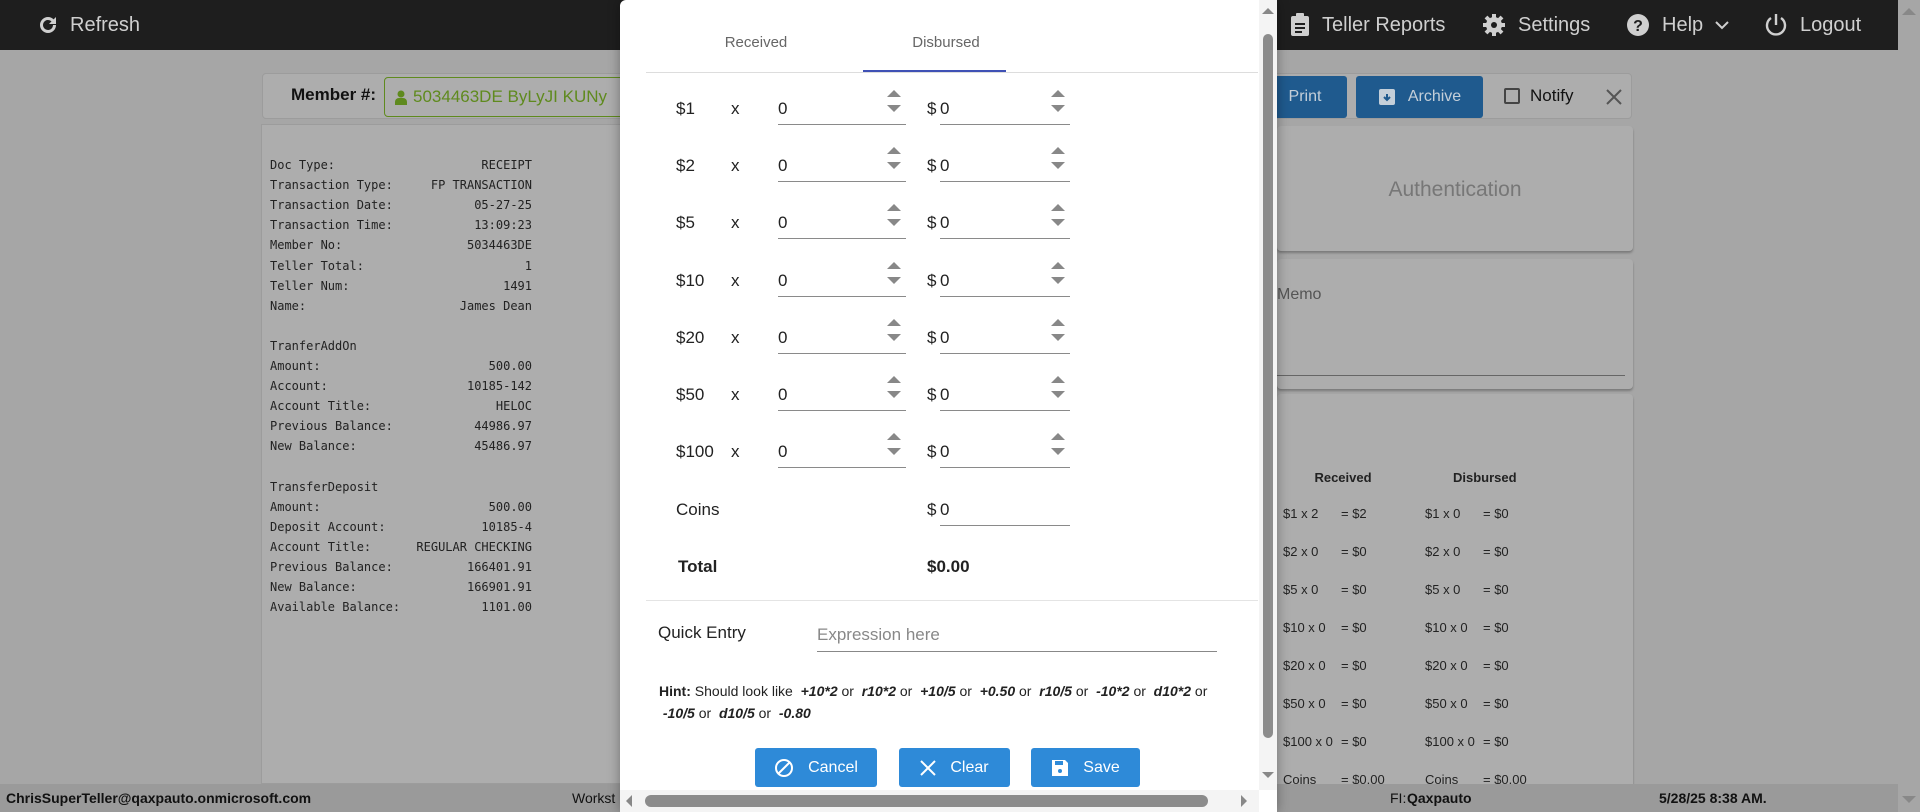 This screenshot has height=812, width=1920. I want to click on denomination-row: $50 x 0 $ 0, so click(930, 400).